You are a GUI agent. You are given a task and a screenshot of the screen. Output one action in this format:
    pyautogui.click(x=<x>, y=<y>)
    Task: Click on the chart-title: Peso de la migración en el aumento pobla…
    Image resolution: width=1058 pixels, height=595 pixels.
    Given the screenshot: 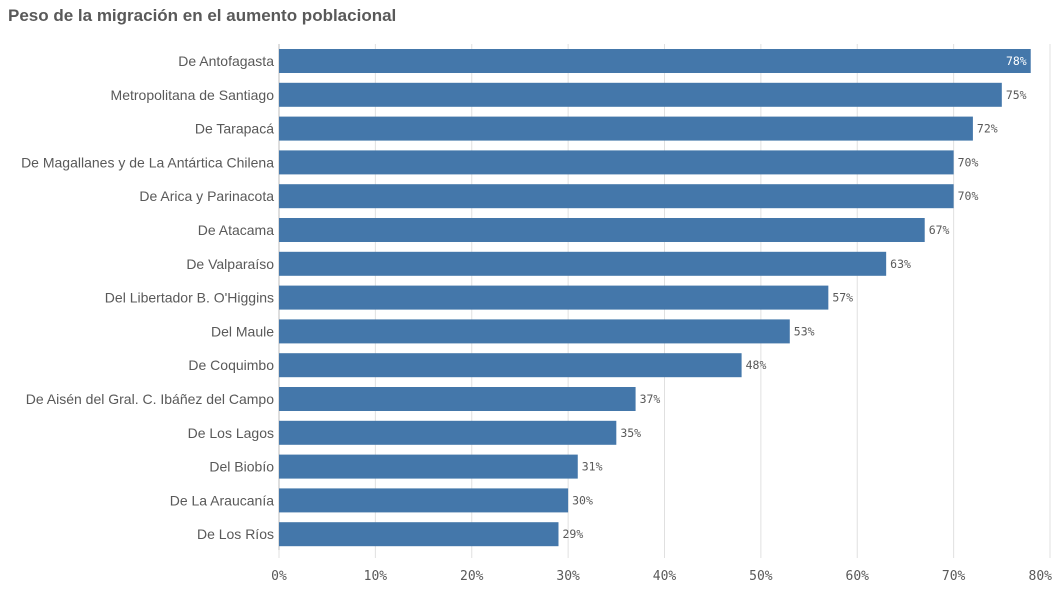 What is the action you would take?
    pyautogui.click(x=202, y=15)
    